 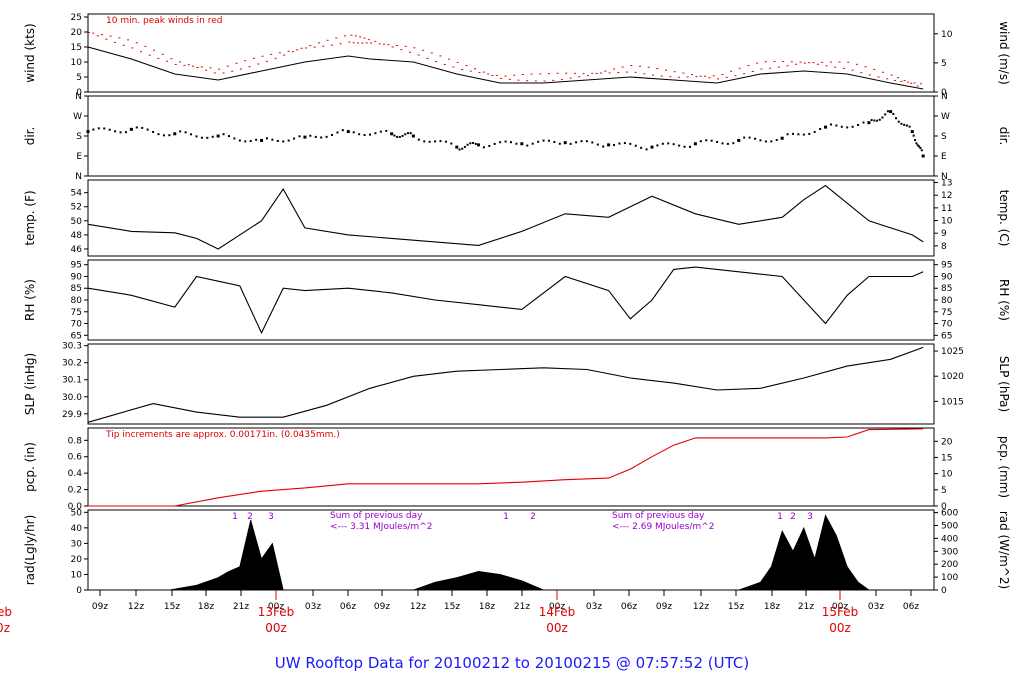 I want to click on left-axis-label: rad(Lgly/hr), so click(x=30, y=550).